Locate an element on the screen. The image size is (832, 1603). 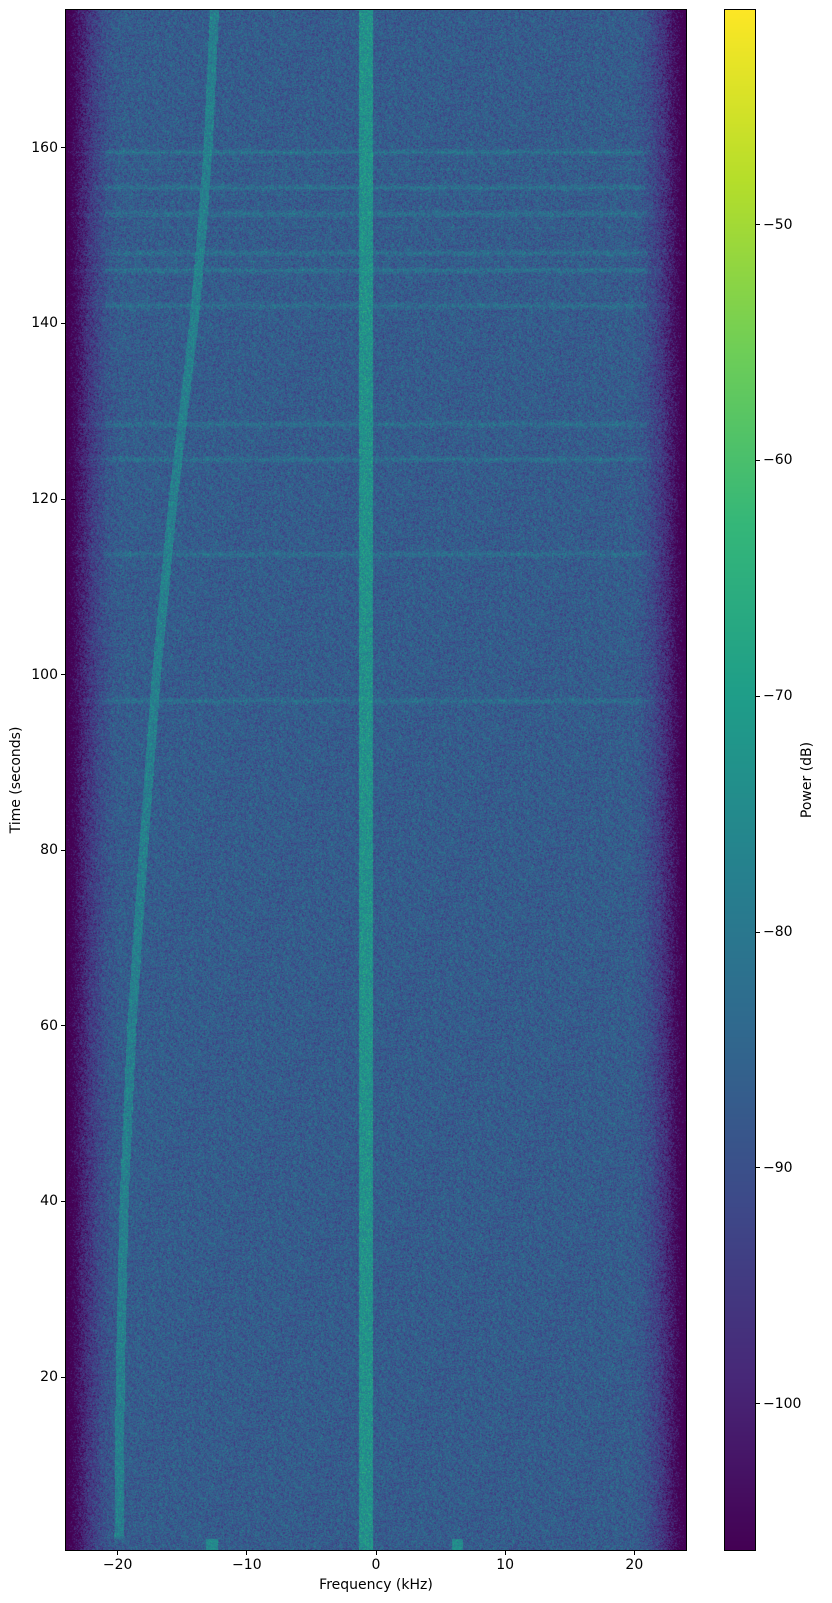
colorbar-gradient is located at coordinates (740, 780).